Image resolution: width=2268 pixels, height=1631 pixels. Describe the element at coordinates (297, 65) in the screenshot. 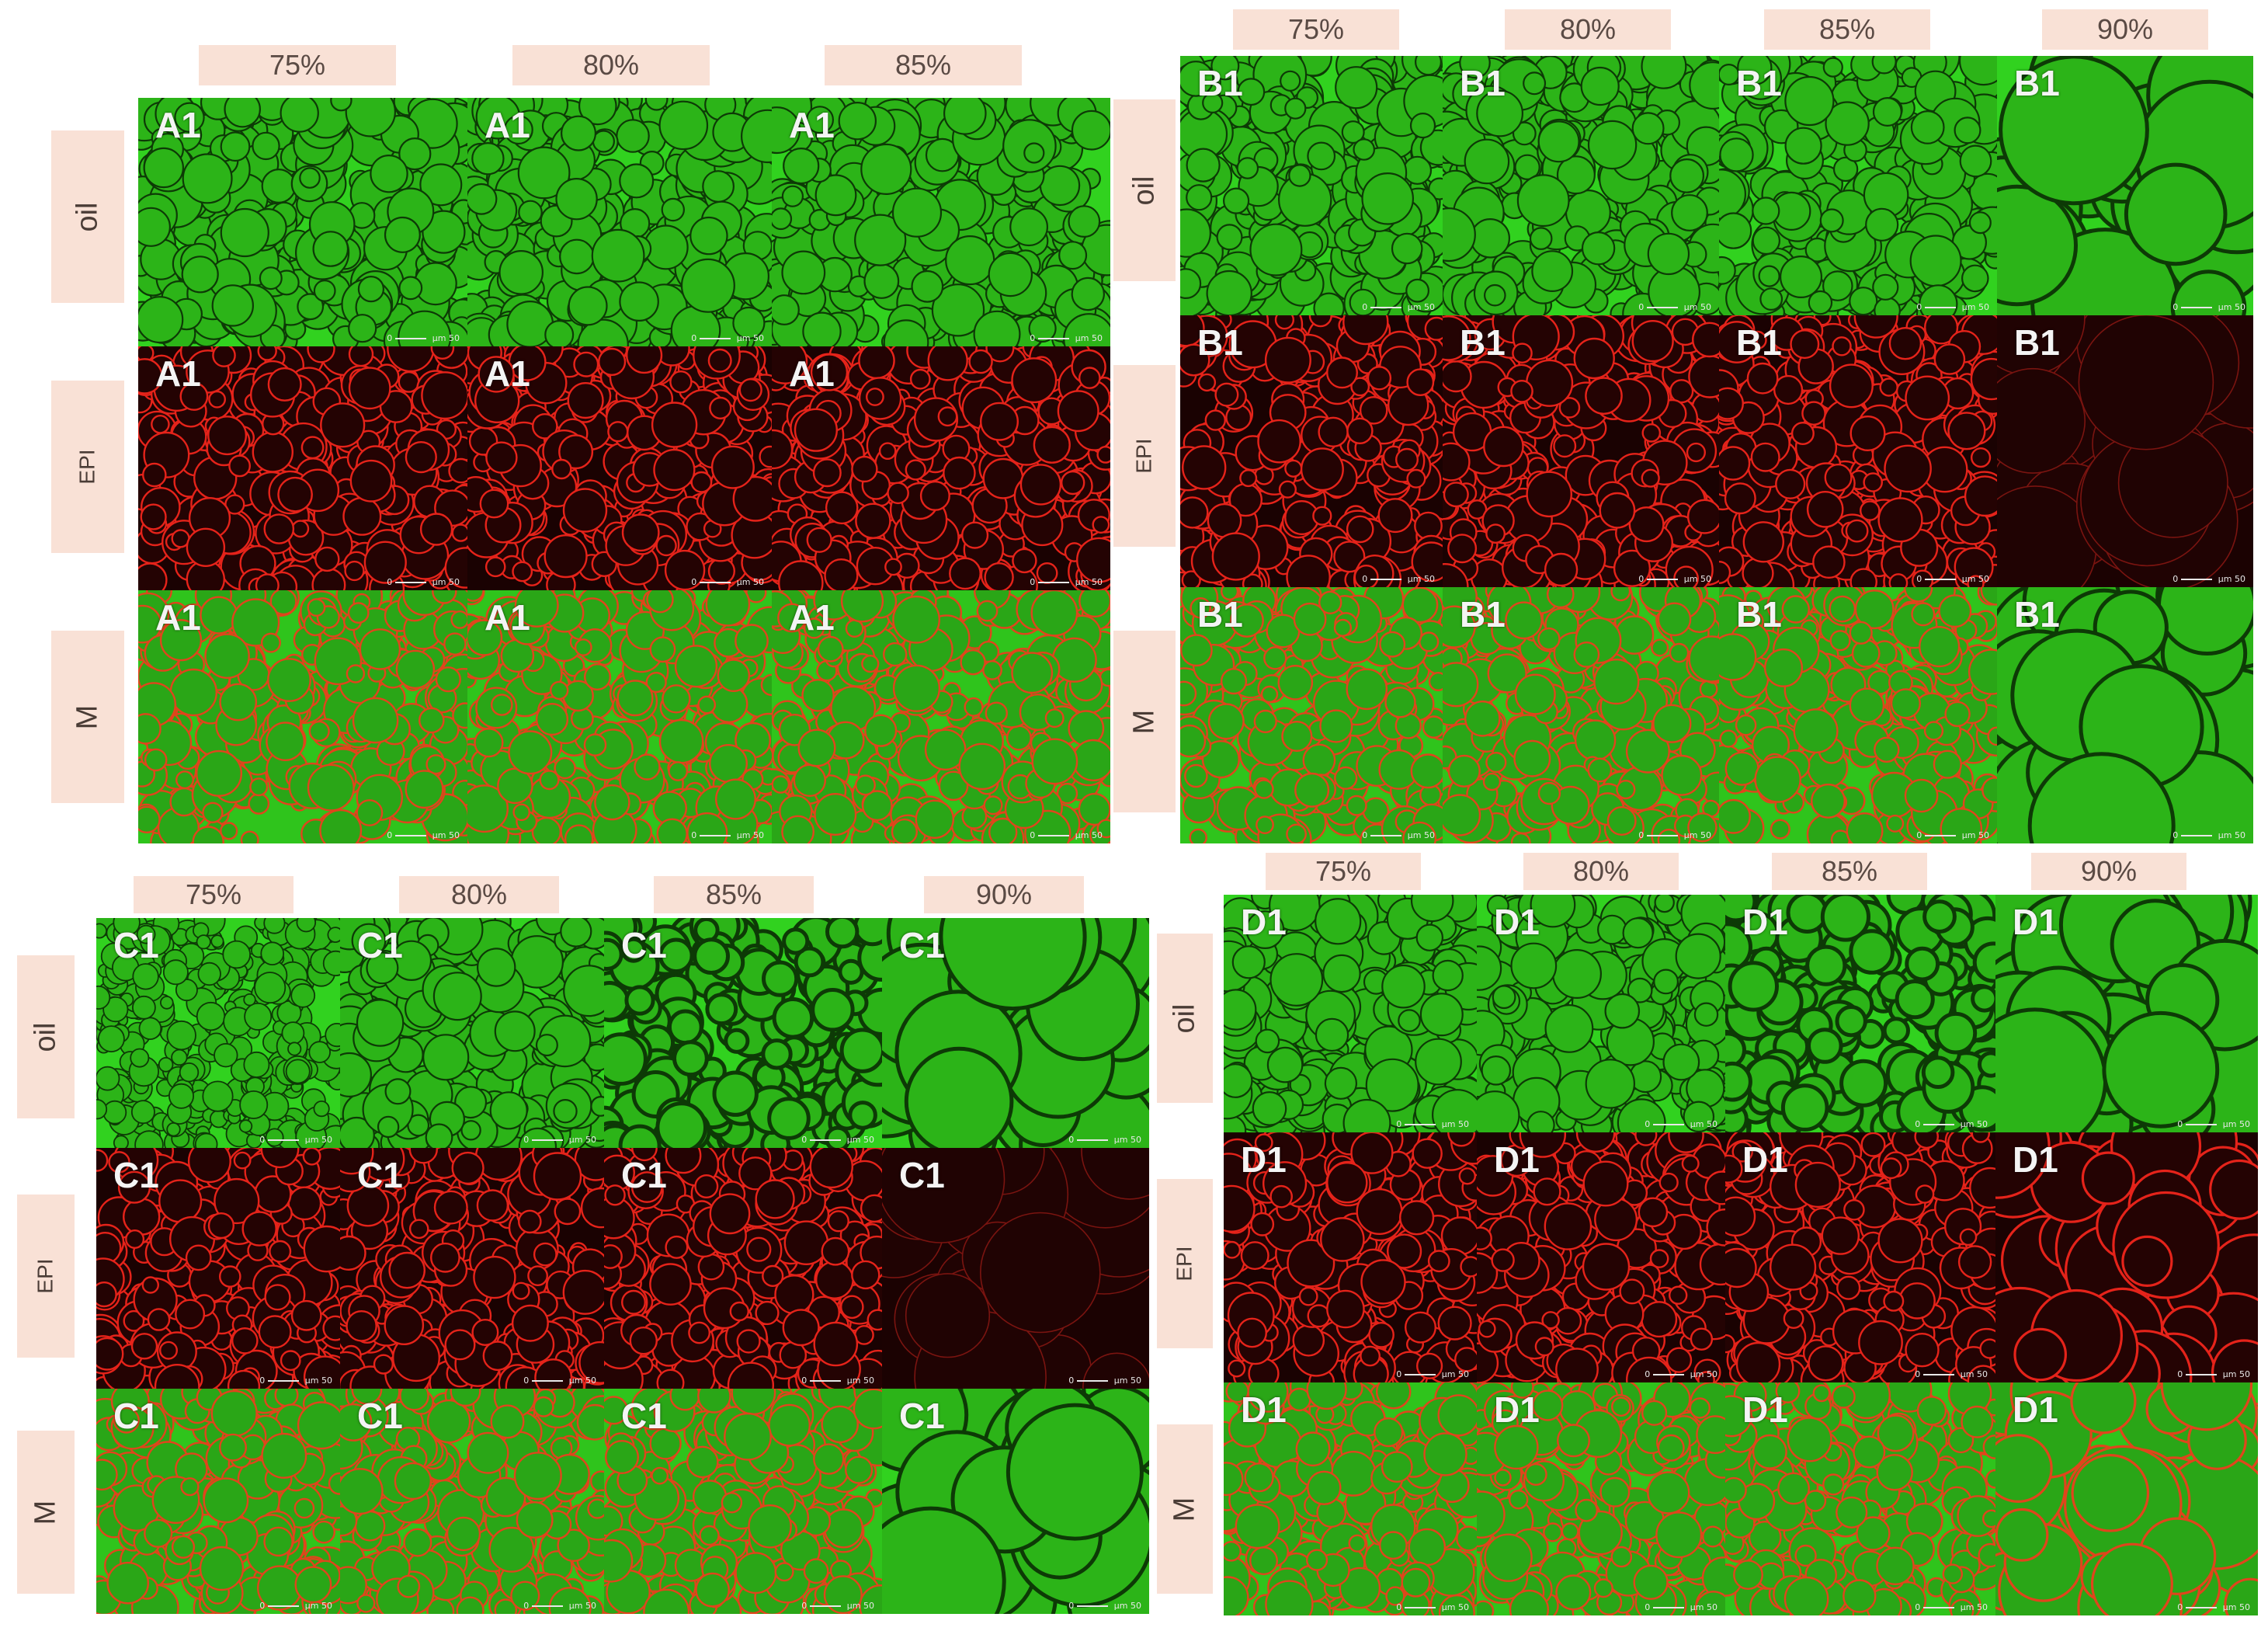

I see `column-label: 75%` at that location.